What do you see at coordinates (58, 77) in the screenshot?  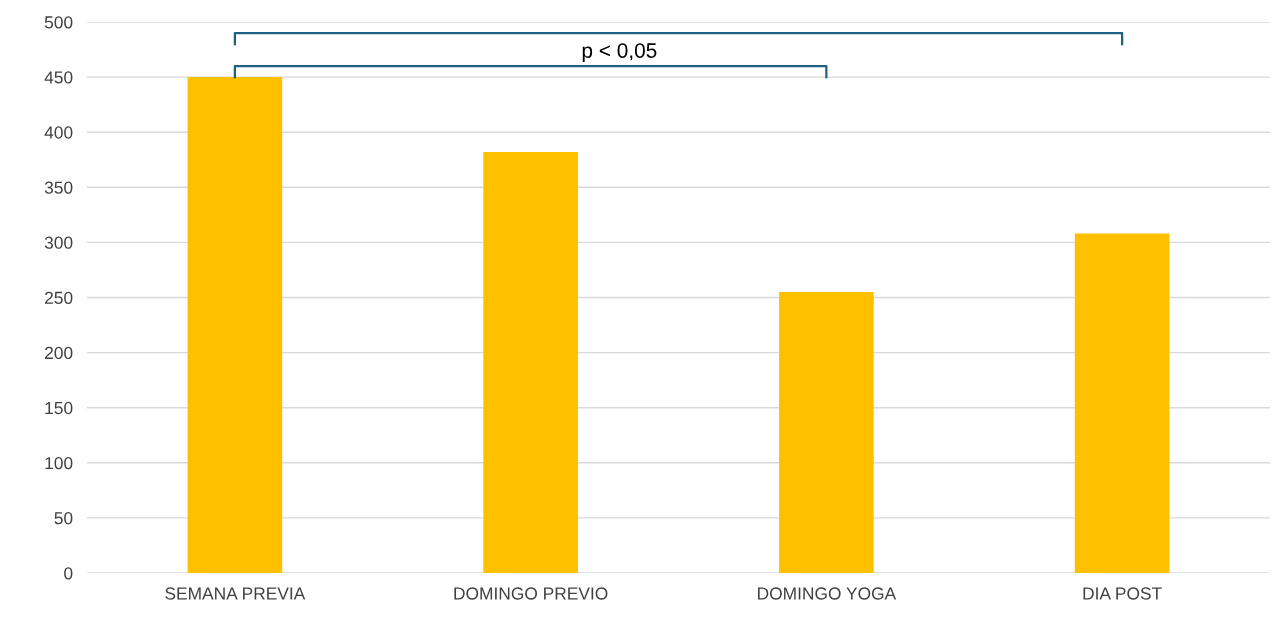 I see `y-tick-label: 450` at bounding box center [58, 77].